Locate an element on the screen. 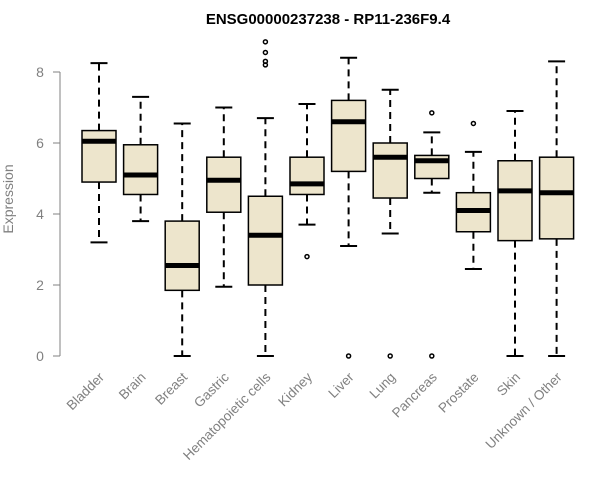  x-tick-label: Prostate is located at coordinates (458, 393).